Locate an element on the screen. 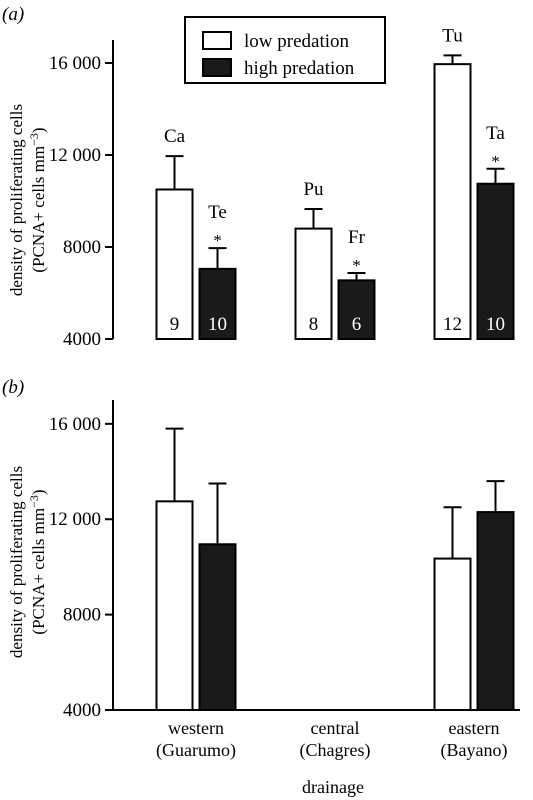  panel-b-category-label: (Chagres) is located at coordinates (335, 750).